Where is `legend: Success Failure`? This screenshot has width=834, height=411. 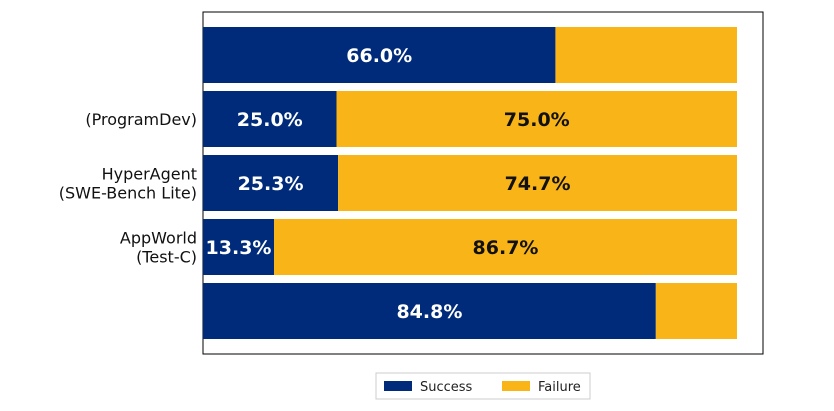 legend: Success Failure is located at coordinates (483, 386).